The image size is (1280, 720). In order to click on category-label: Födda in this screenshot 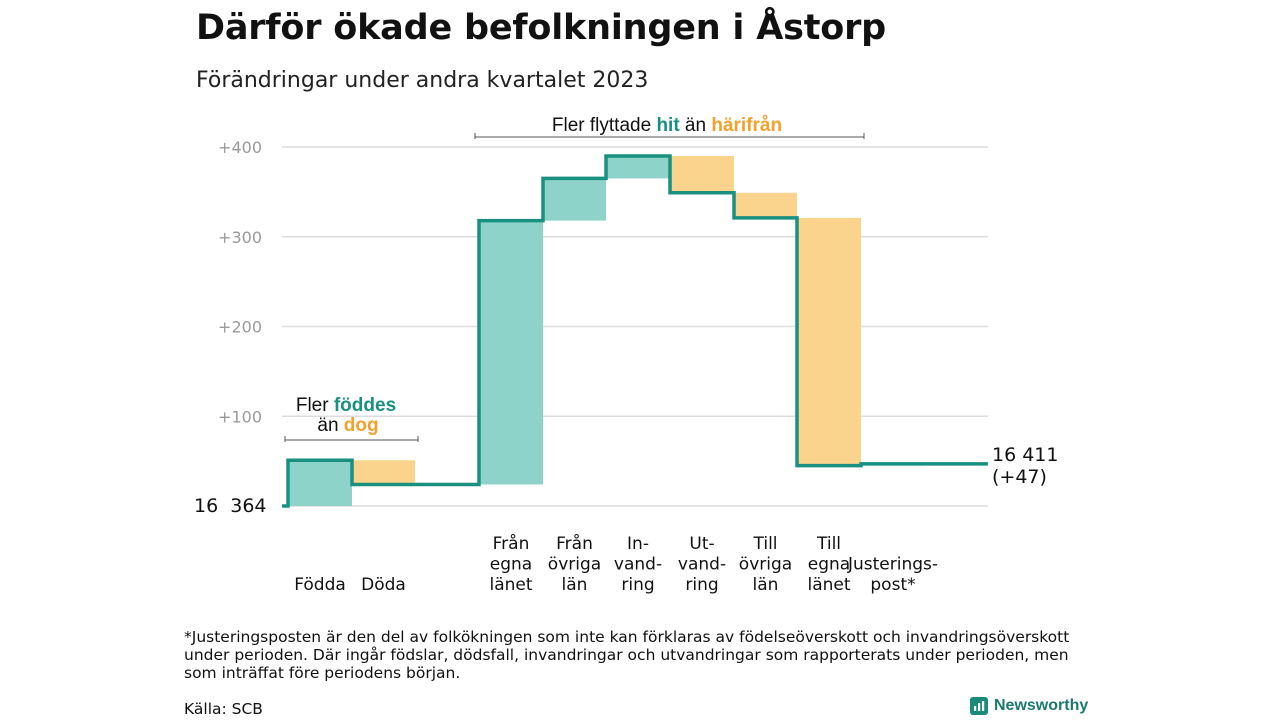, I will do `click(320, 585)`.